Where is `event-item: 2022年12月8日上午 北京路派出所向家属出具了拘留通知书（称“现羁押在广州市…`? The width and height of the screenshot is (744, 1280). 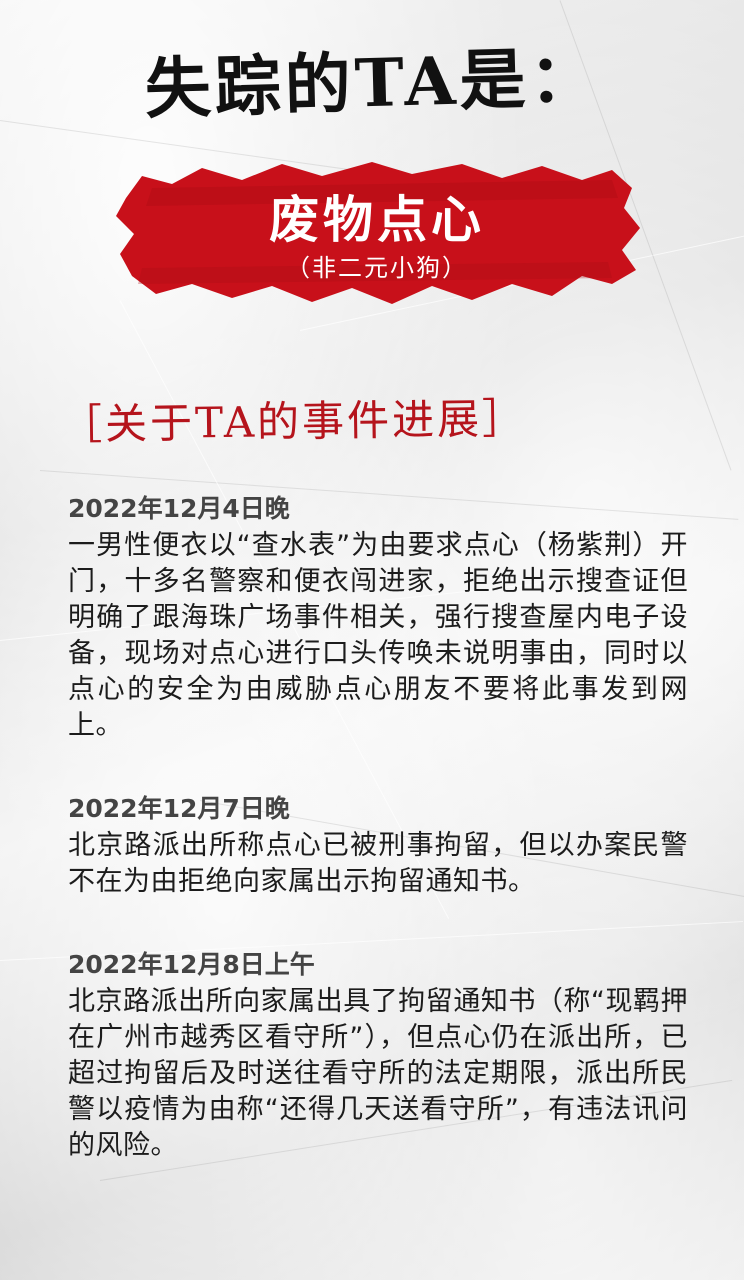 event-item: 2022年12月8日上午 北京路派出所向家属出具了拘留通知书（称“现羁押在广州市… is located at coordinates (378, 1055).